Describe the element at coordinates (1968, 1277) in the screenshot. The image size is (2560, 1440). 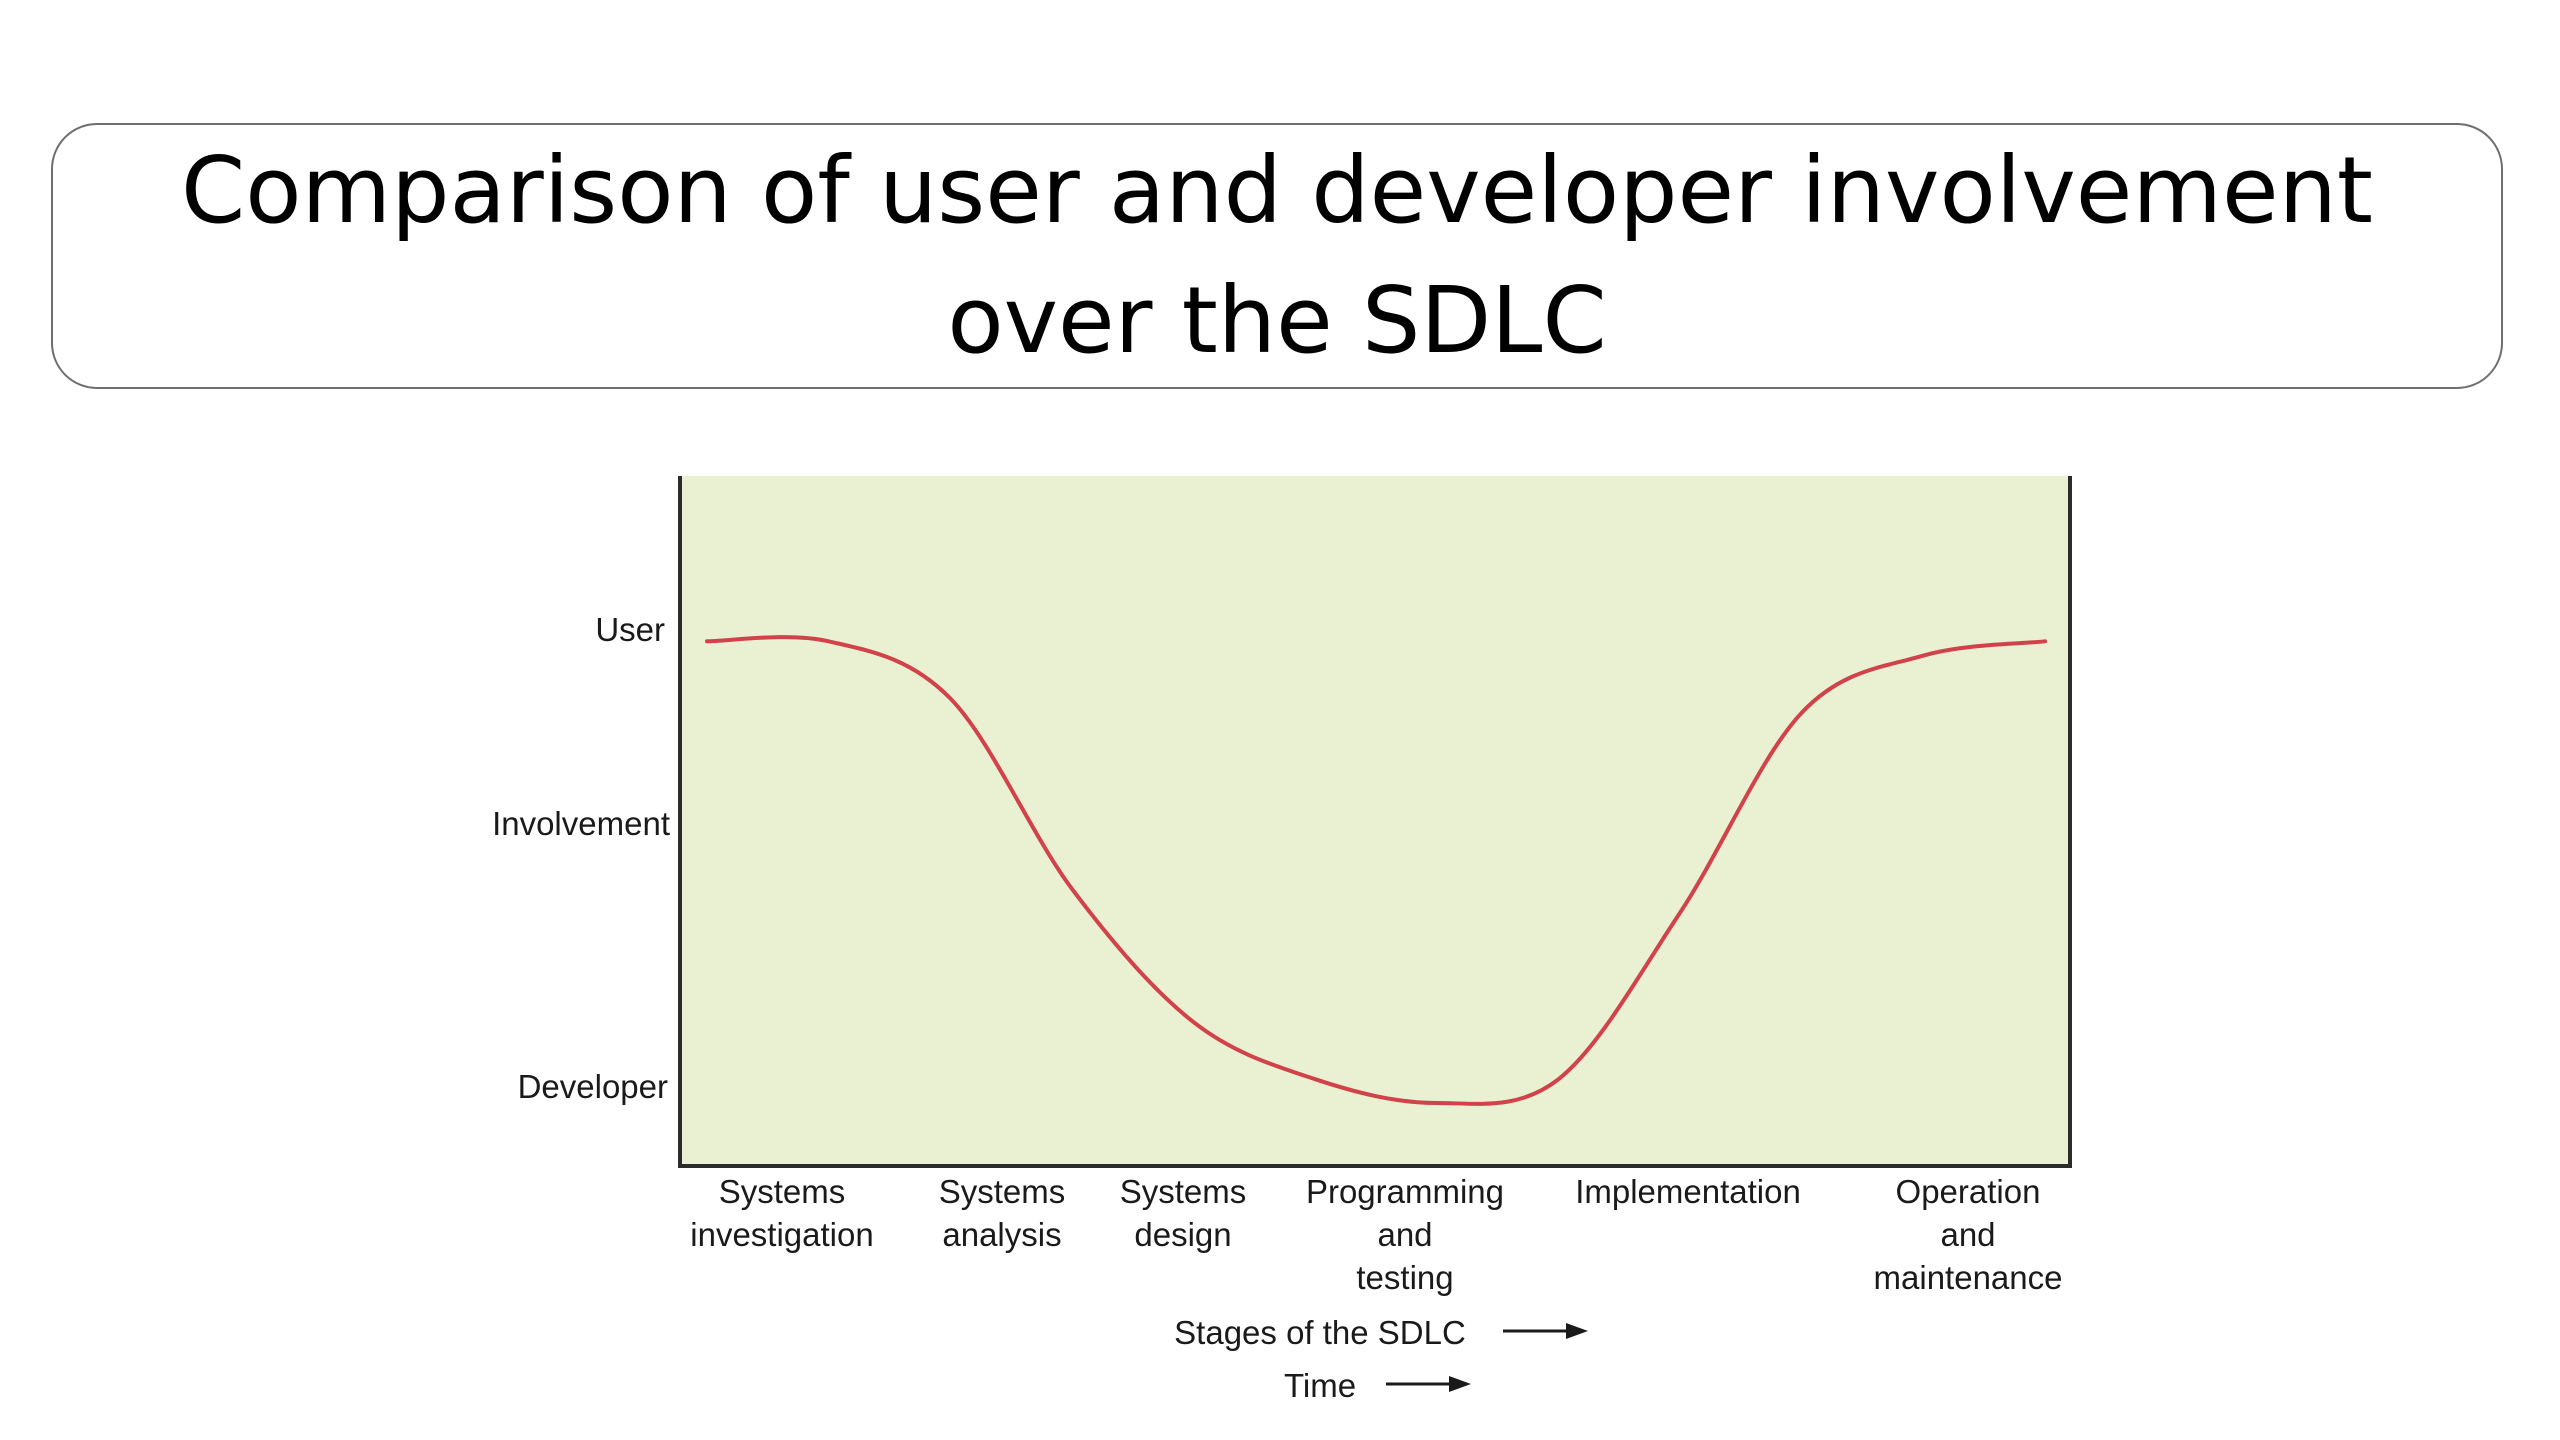
I see `x-tick-label-line: maintenance` at that location.